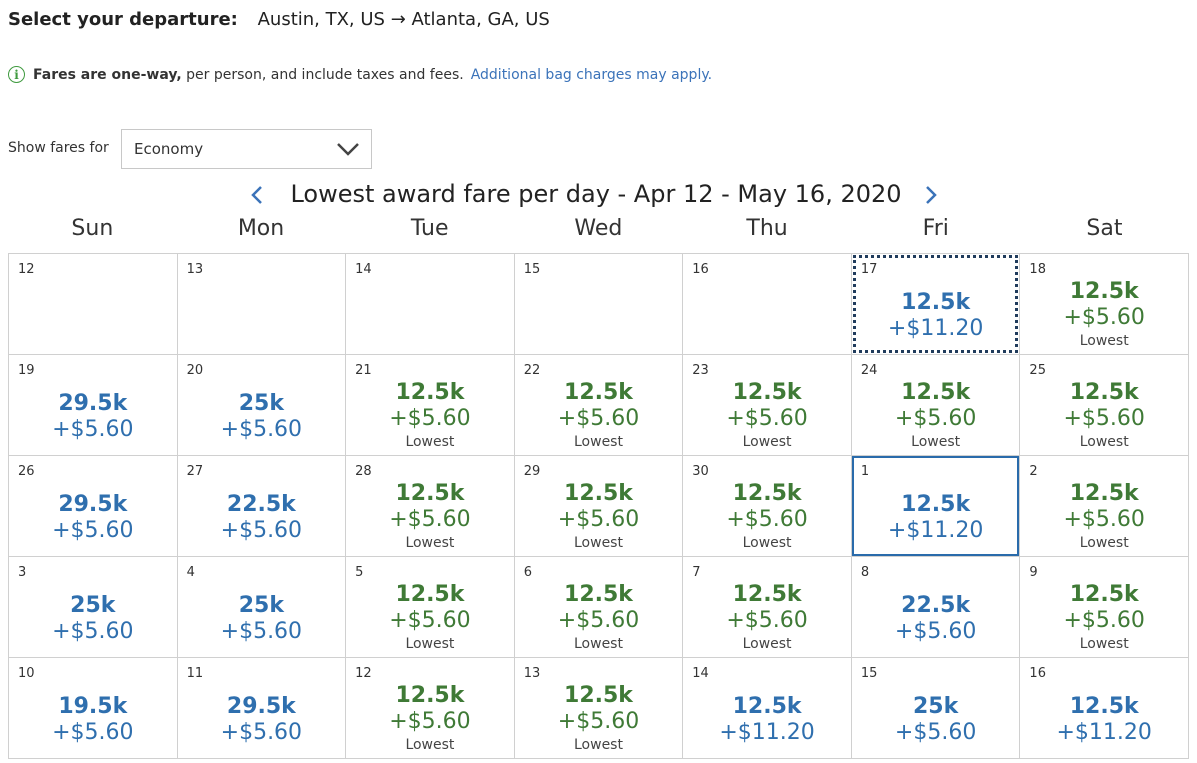  I want to click on calendar-day-cell: 10 19.5k +$5.60, so click(93, 708).